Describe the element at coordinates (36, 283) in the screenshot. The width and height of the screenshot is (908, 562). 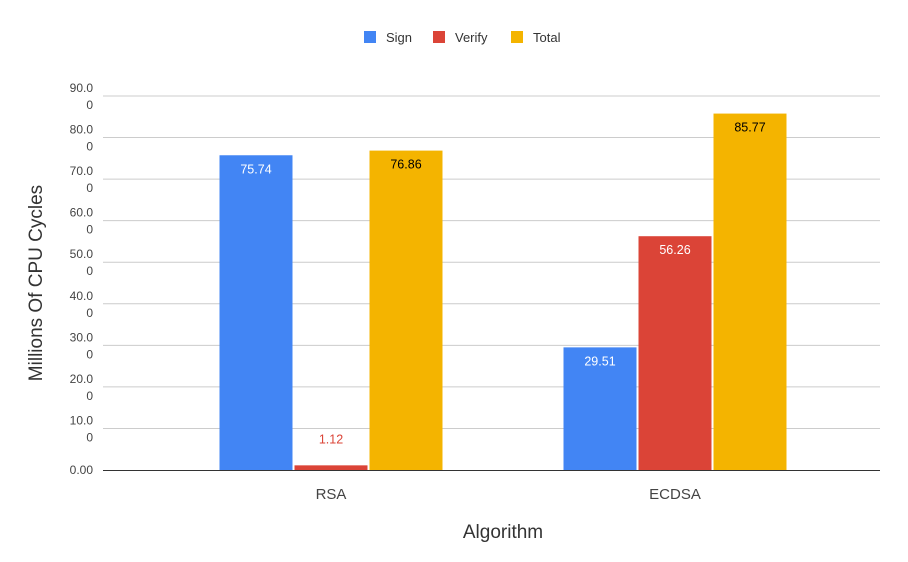
I see `y-axis-title: Millions Of CPU Cycles` at that location.